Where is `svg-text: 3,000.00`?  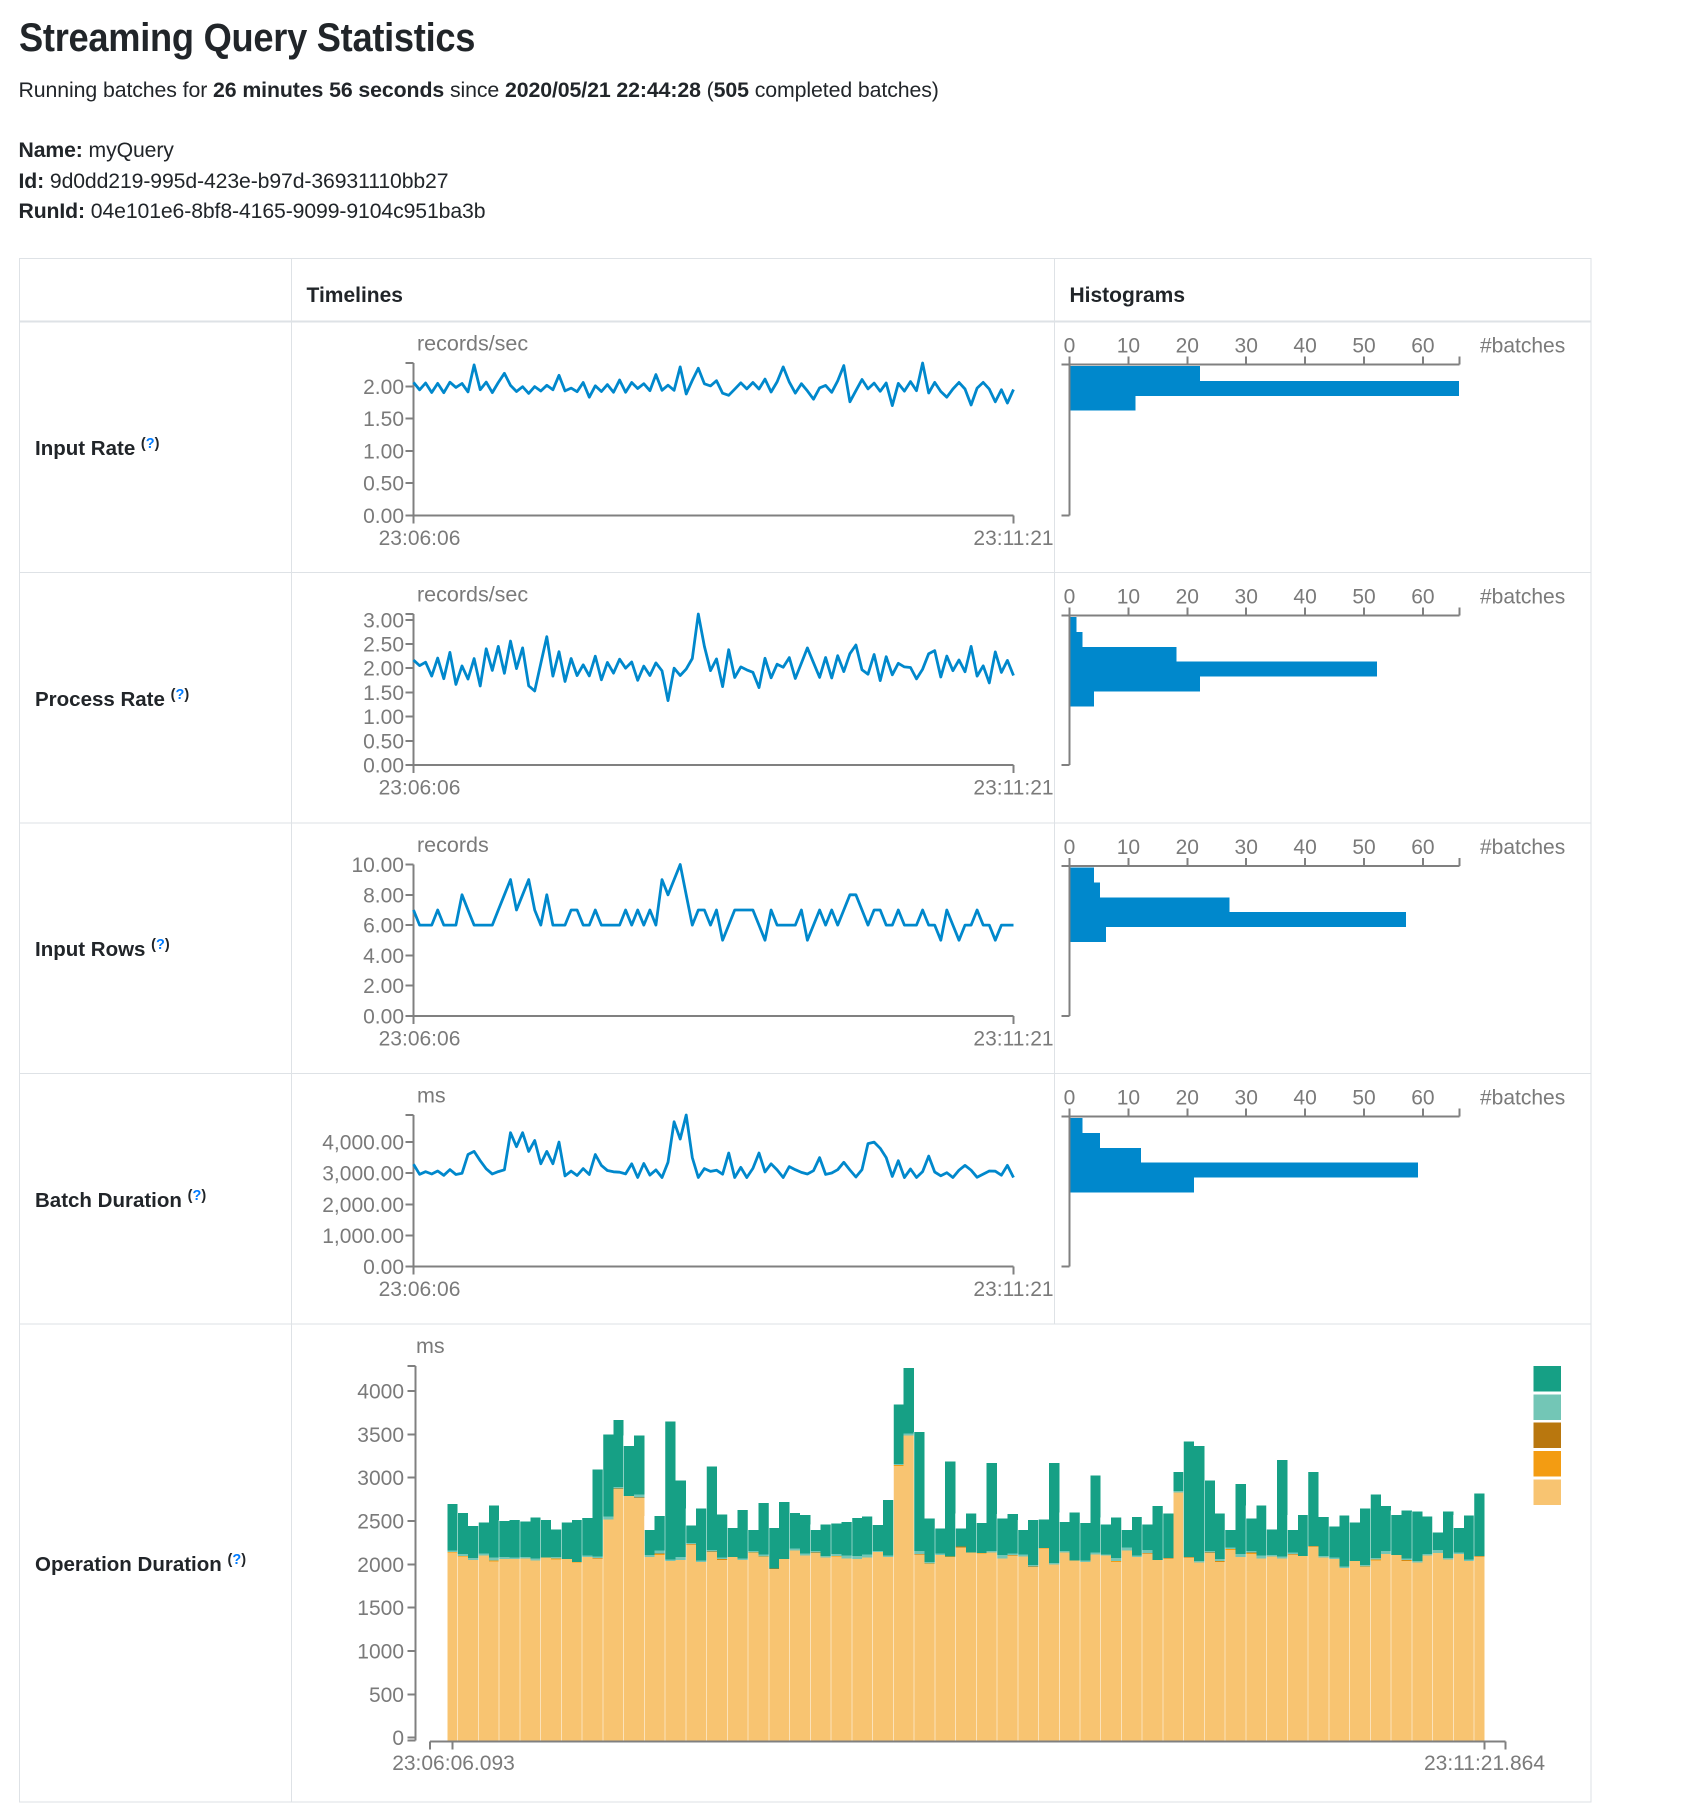
svg-text: 3,000.00 is located at coordinates (363, 1174).